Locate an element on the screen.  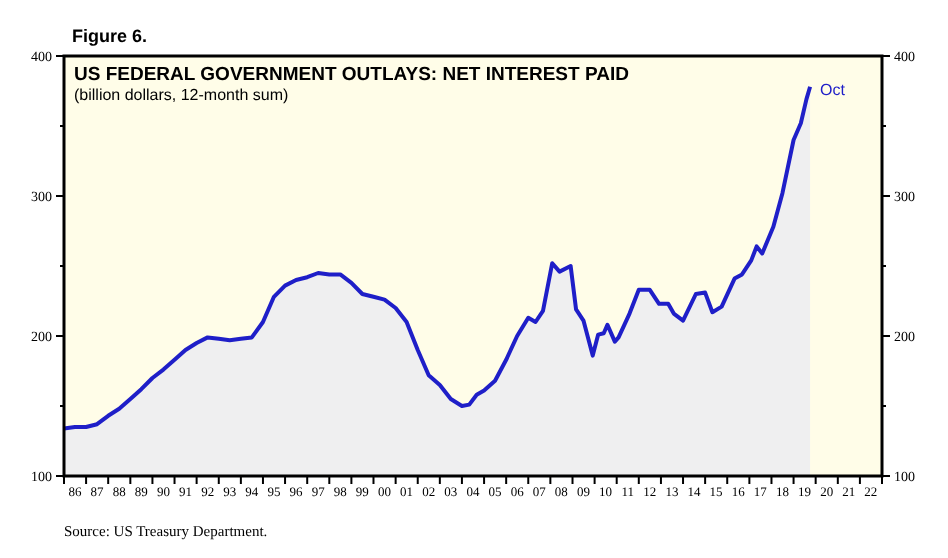
text: (billion dollars, 12-month sum) is located at coordinates (181, 95).